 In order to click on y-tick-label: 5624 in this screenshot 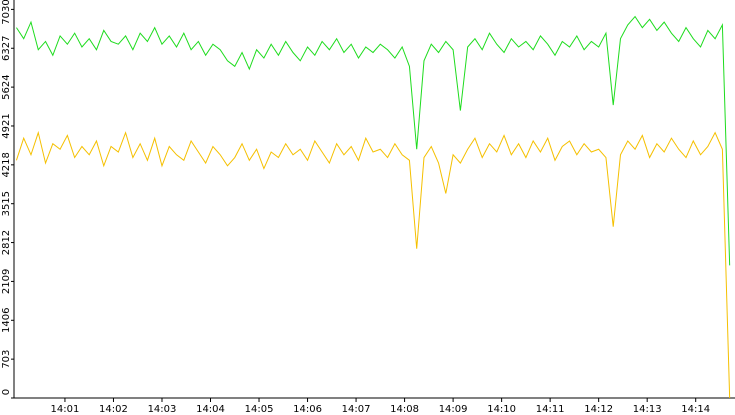, I will do `click(6, 86)`.